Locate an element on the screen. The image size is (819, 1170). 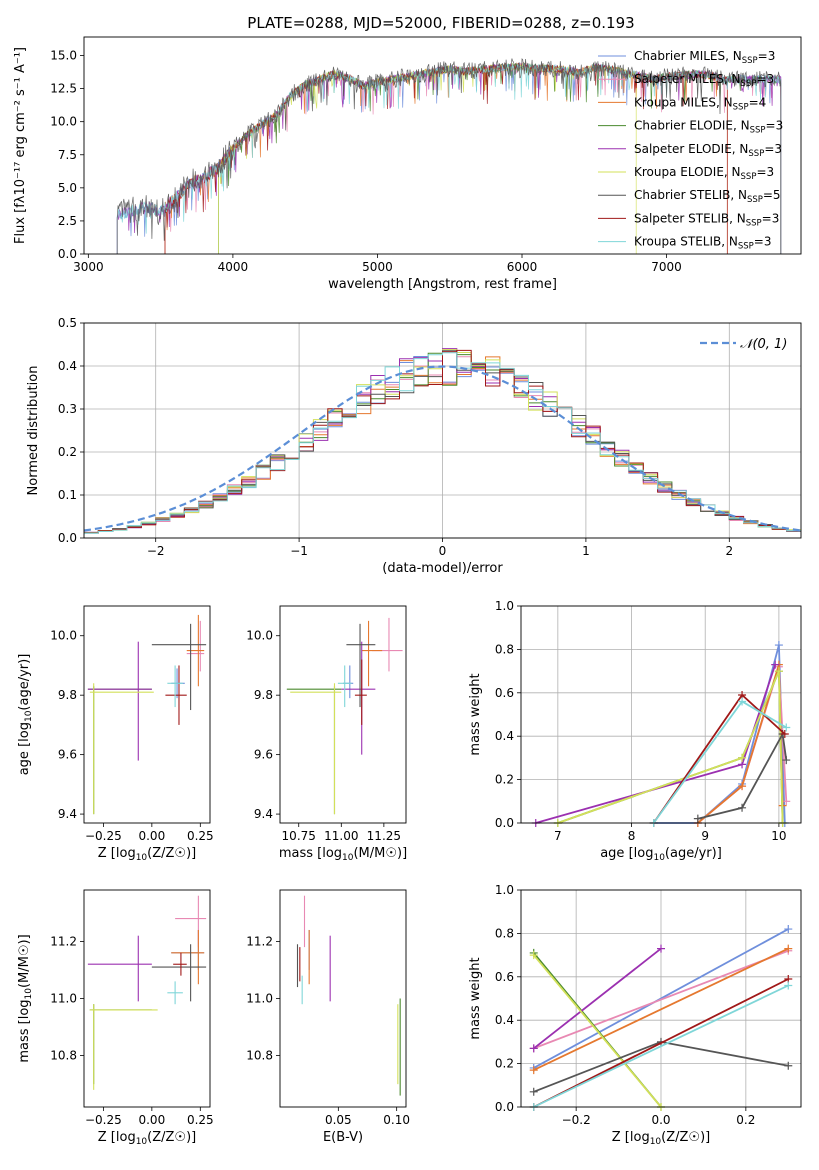
legend-normal-label: 𝒩(0, 1) is located at coordinates (763, 344).